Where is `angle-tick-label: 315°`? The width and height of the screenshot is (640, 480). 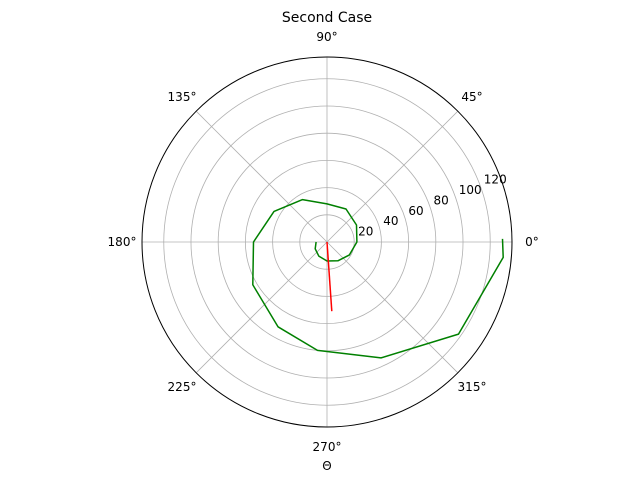 angle-tick-label: 315° is located at coordinates (472, 387).